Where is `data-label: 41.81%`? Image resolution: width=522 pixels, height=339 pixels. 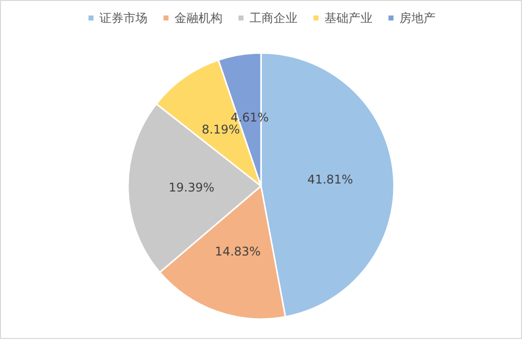
data-label: 41.81% is located at coordinates (330, 179).